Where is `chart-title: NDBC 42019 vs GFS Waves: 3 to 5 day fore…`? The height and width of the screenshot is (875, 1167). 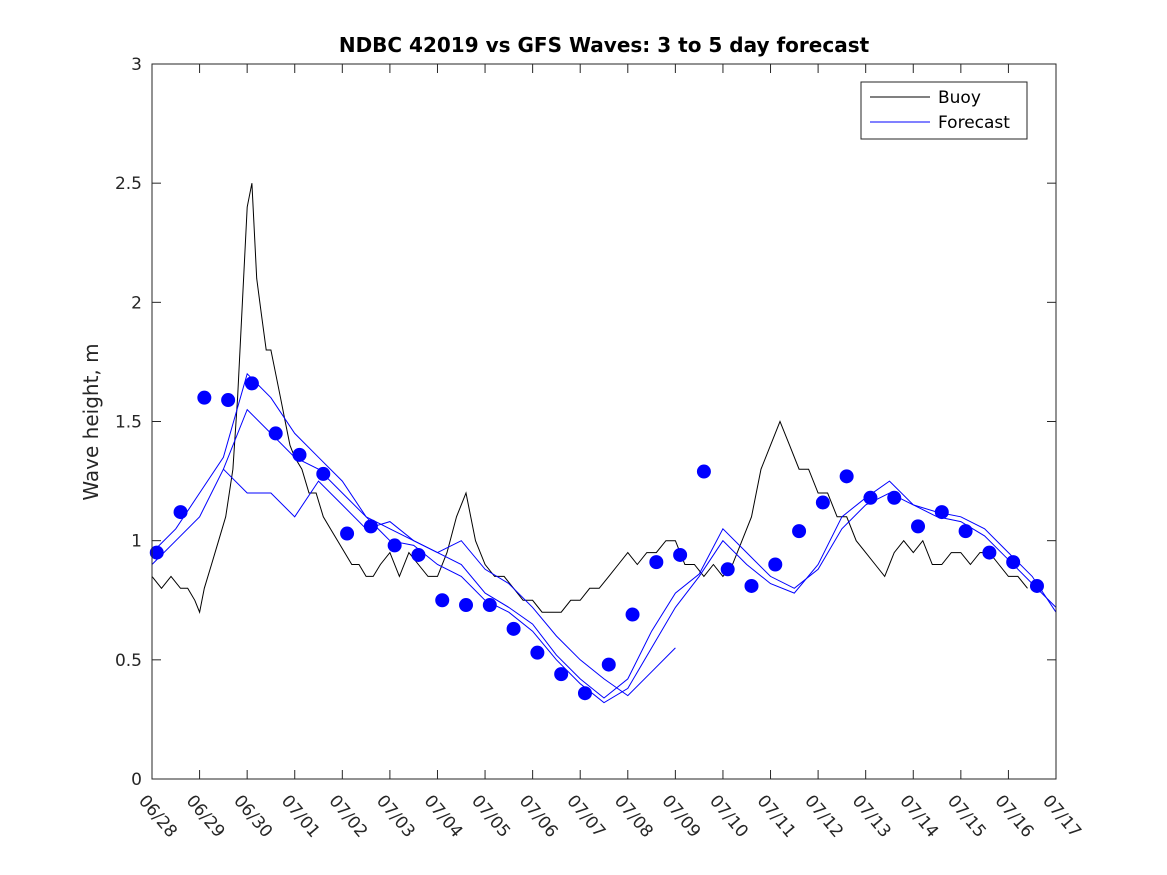 chart-title: NDBC 42019 vs GFS Waves: 3 to 5 day fore… is located at coordinates (604, 45).